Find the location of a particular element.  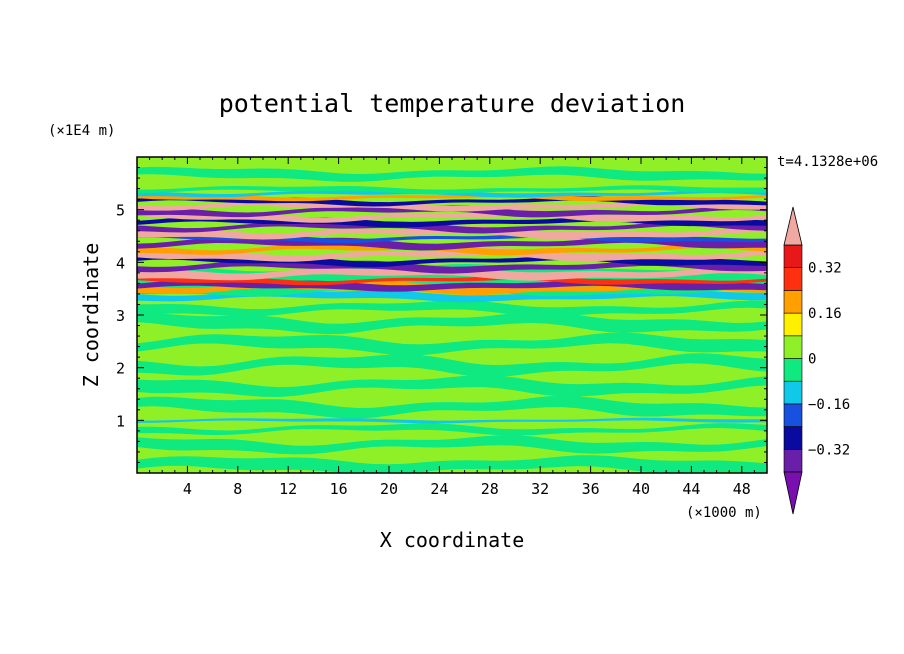

x-tick-label: 48 is located at coordinates (742, 489).